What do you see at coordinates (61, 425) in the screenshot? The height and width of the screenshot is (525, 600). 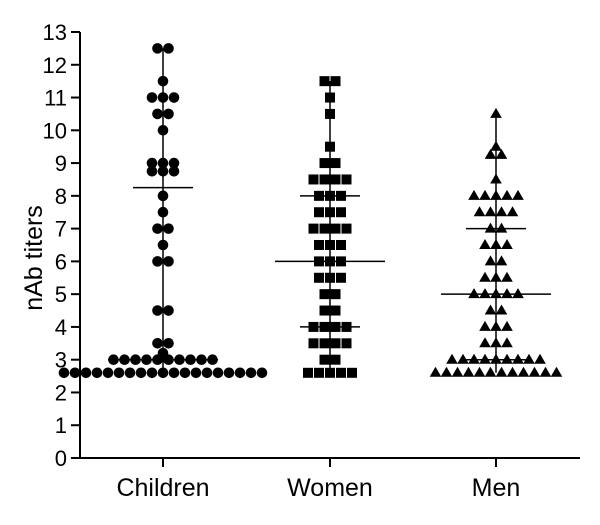 I see `y-tick-label: 1` at bounding box center [61, 425].